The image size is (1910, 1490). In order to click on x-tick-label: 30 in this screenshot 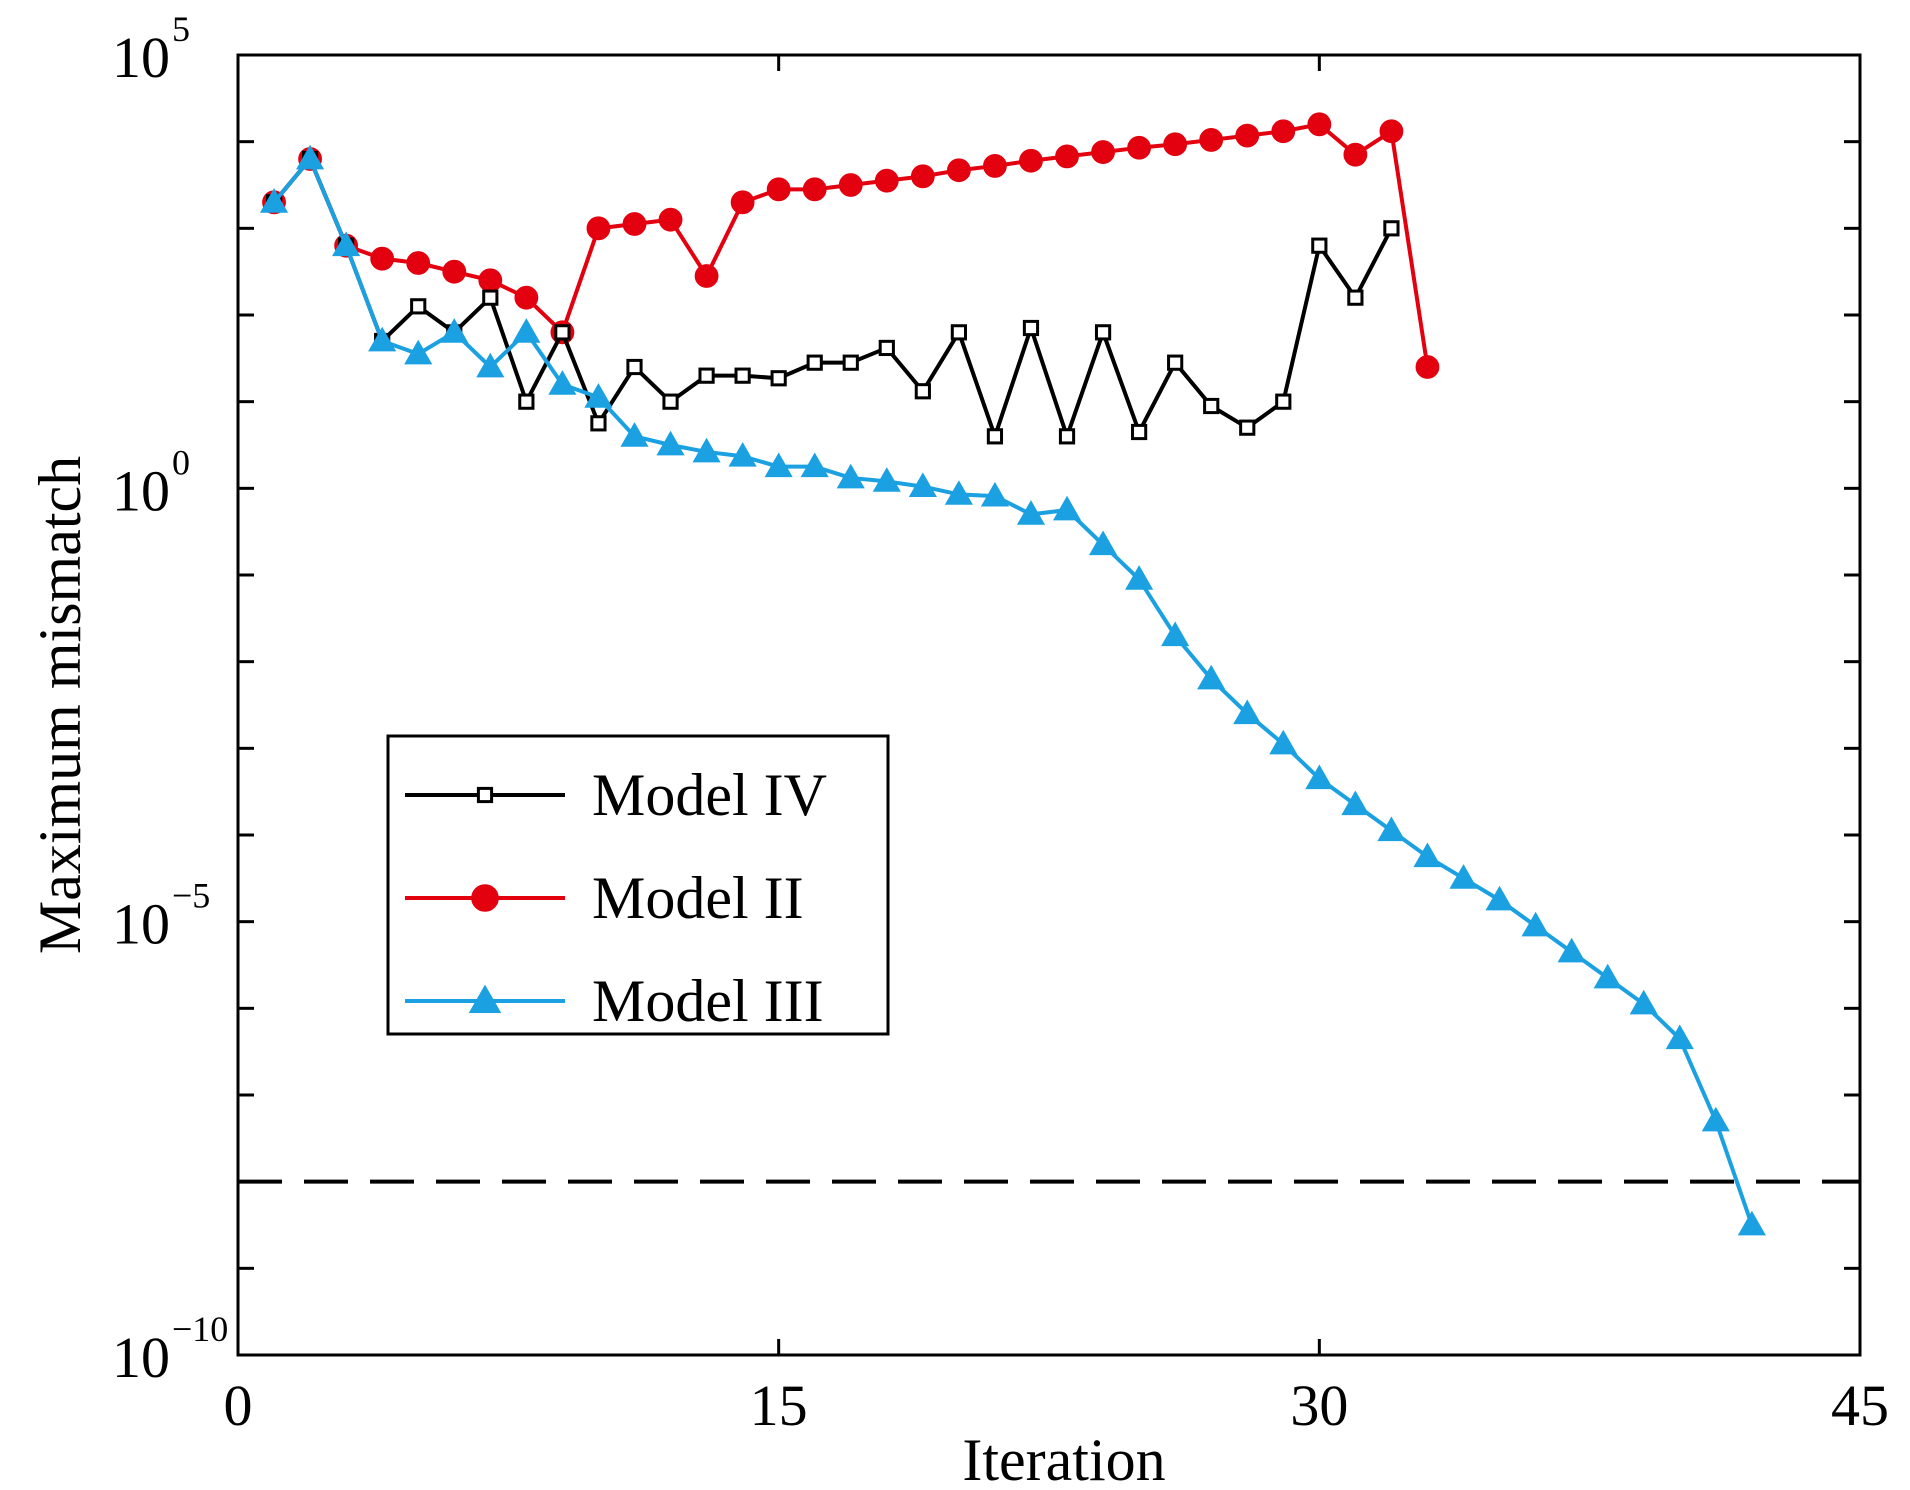, I will do `click(1319, 1405)`.